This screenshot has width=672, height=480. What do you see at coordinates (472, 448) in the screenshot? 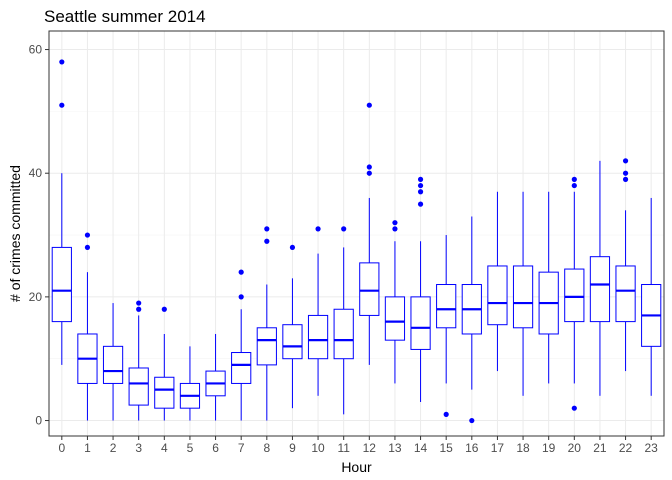
I see `x-tick-label: 16` at bounding box center [472, 448].